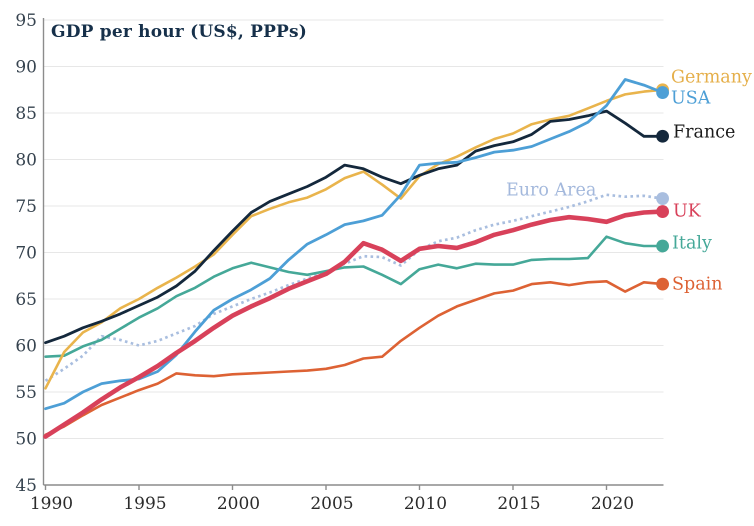 The height and width of the screenshot is (526, 754). Describe the element at coordinates (518, 504) in the screenshot. I see `x-tick-label-2015: 2015` at that location.